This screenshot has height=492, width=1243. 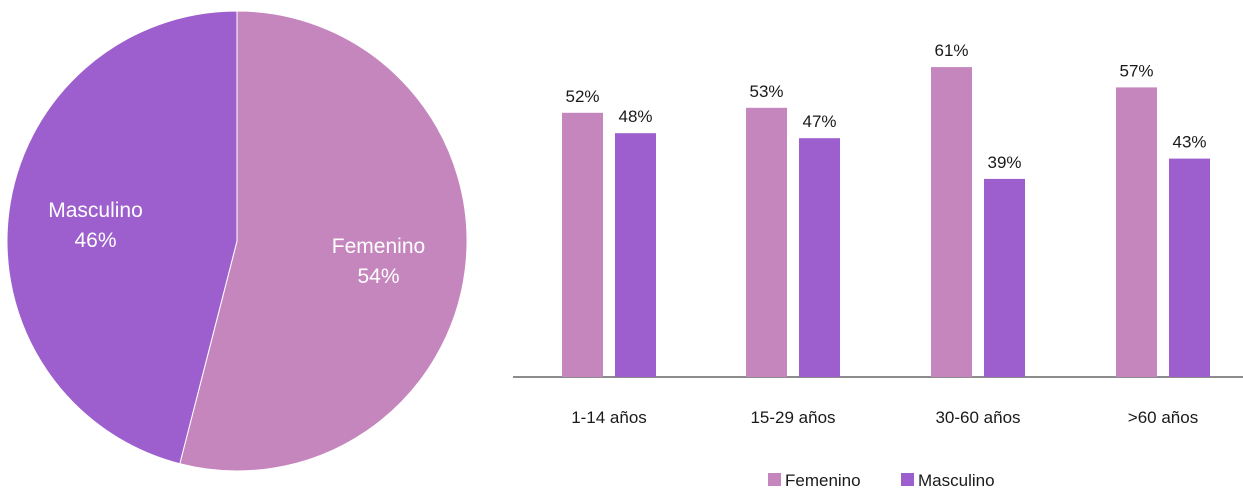 I want to click on pie-label-femenino: Femenino, so click(x=378, y=246).